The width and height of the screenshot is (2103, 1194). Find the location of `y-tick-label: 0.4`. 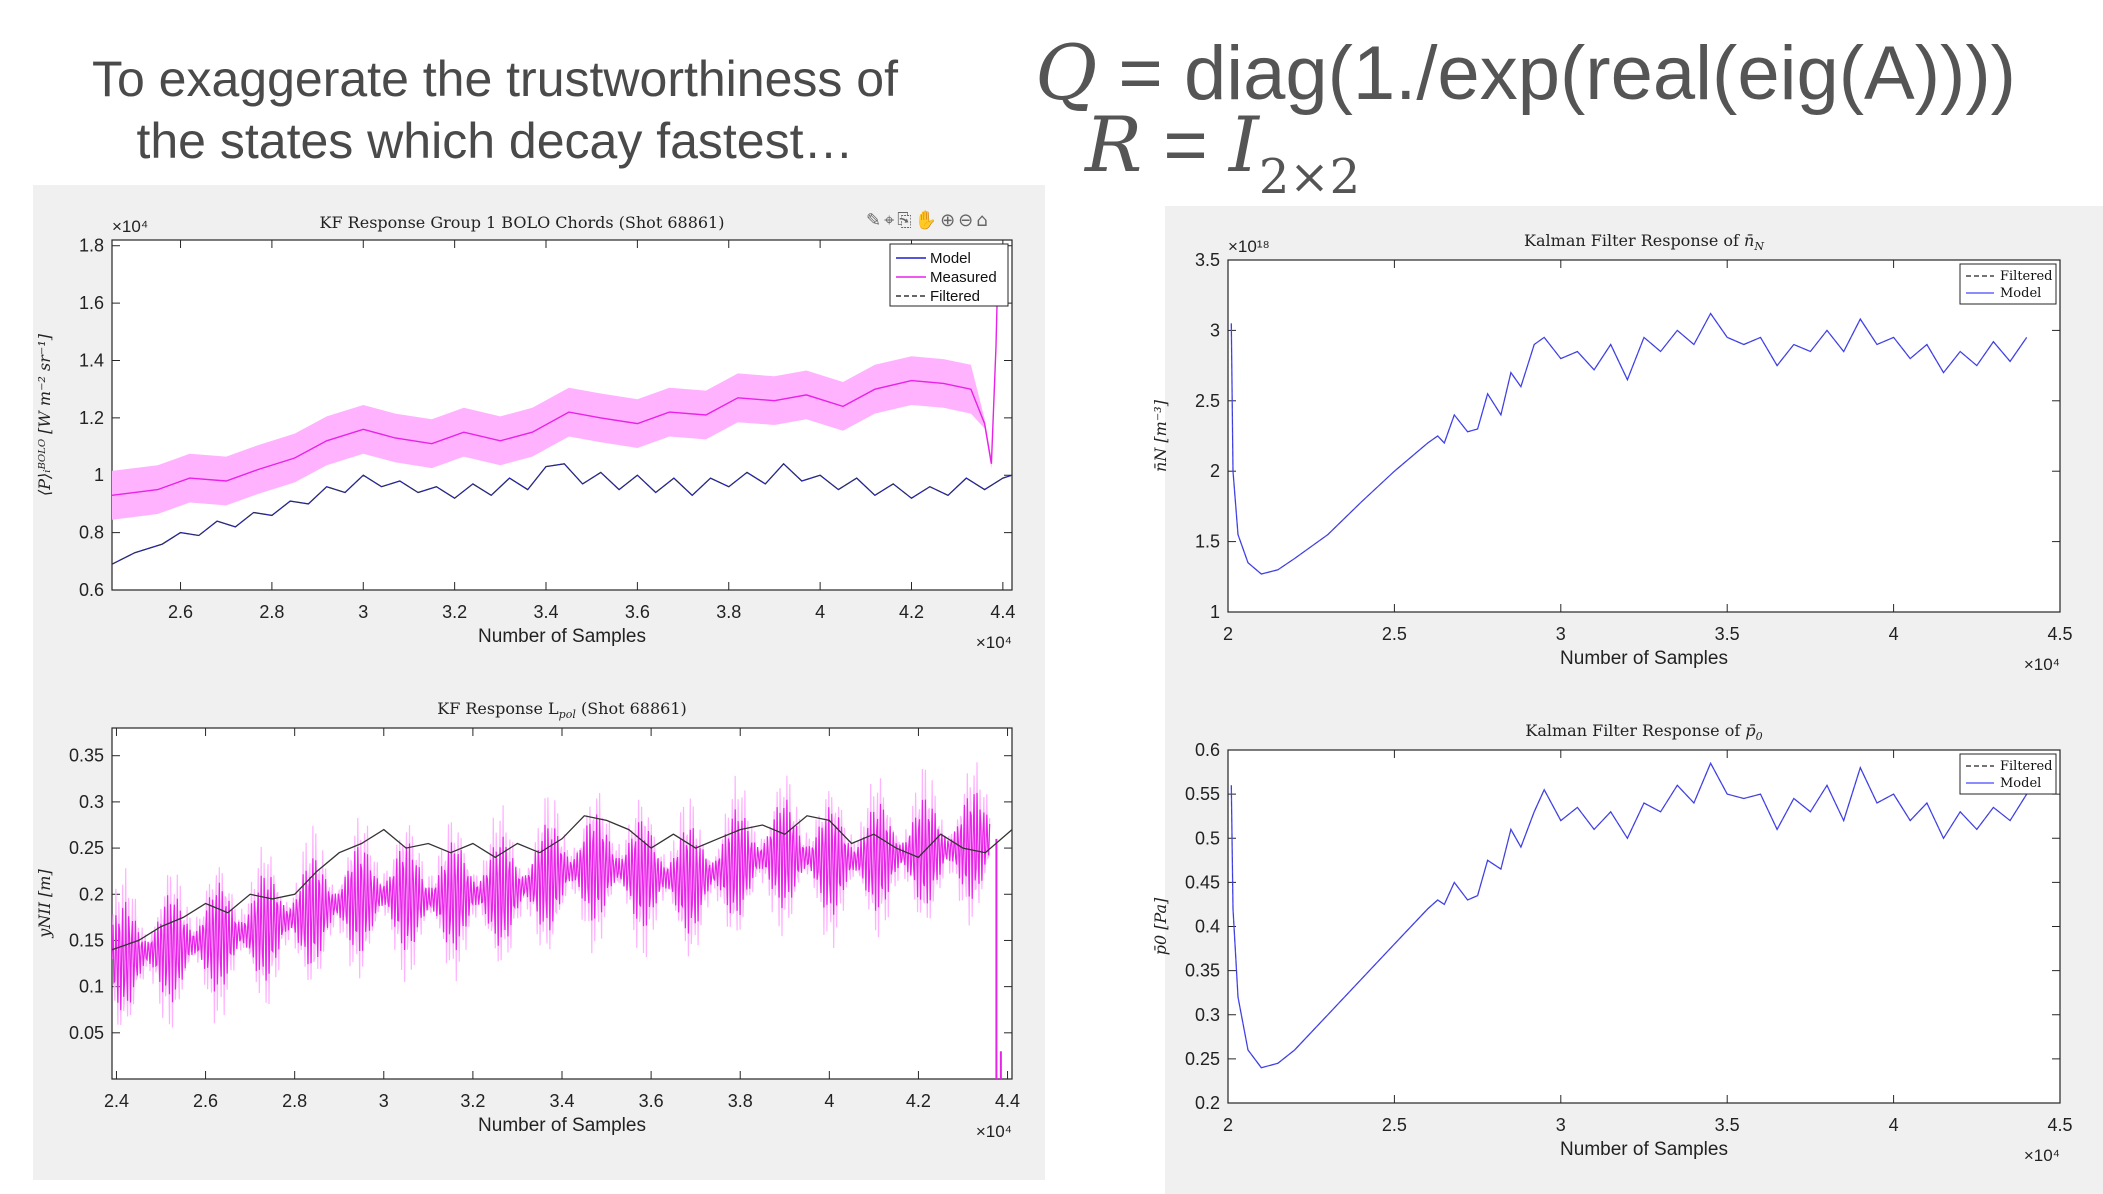

y-tick-label: 0.4 is located at coordinates (1207, 927).